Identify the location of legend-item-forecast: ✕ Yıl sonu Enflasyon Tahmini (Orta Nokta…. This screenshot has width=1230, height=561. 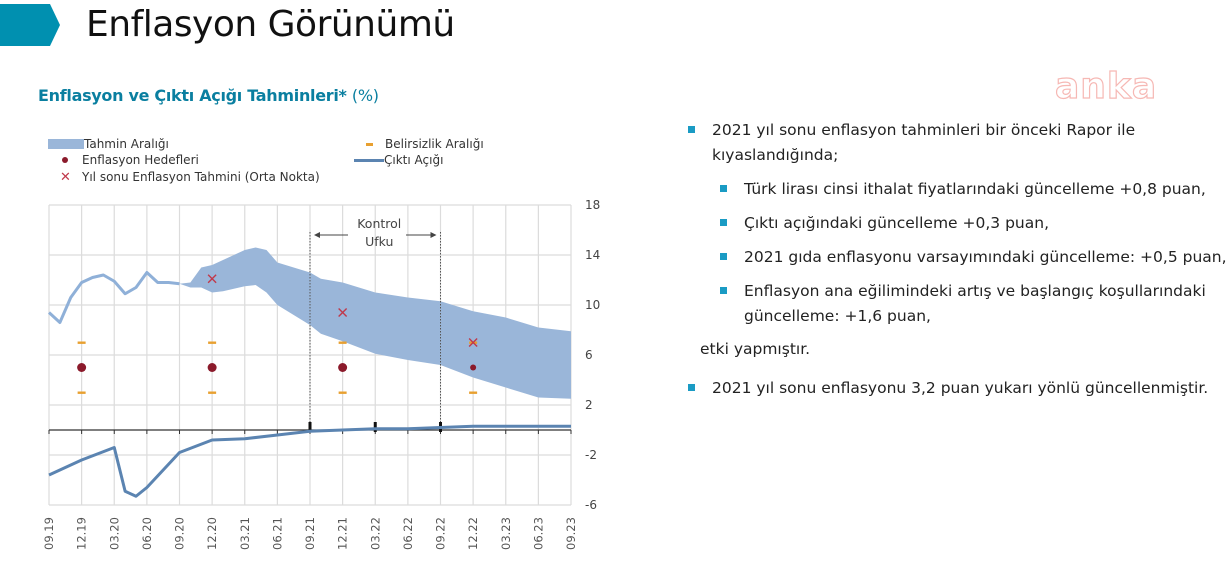
(190, 177).